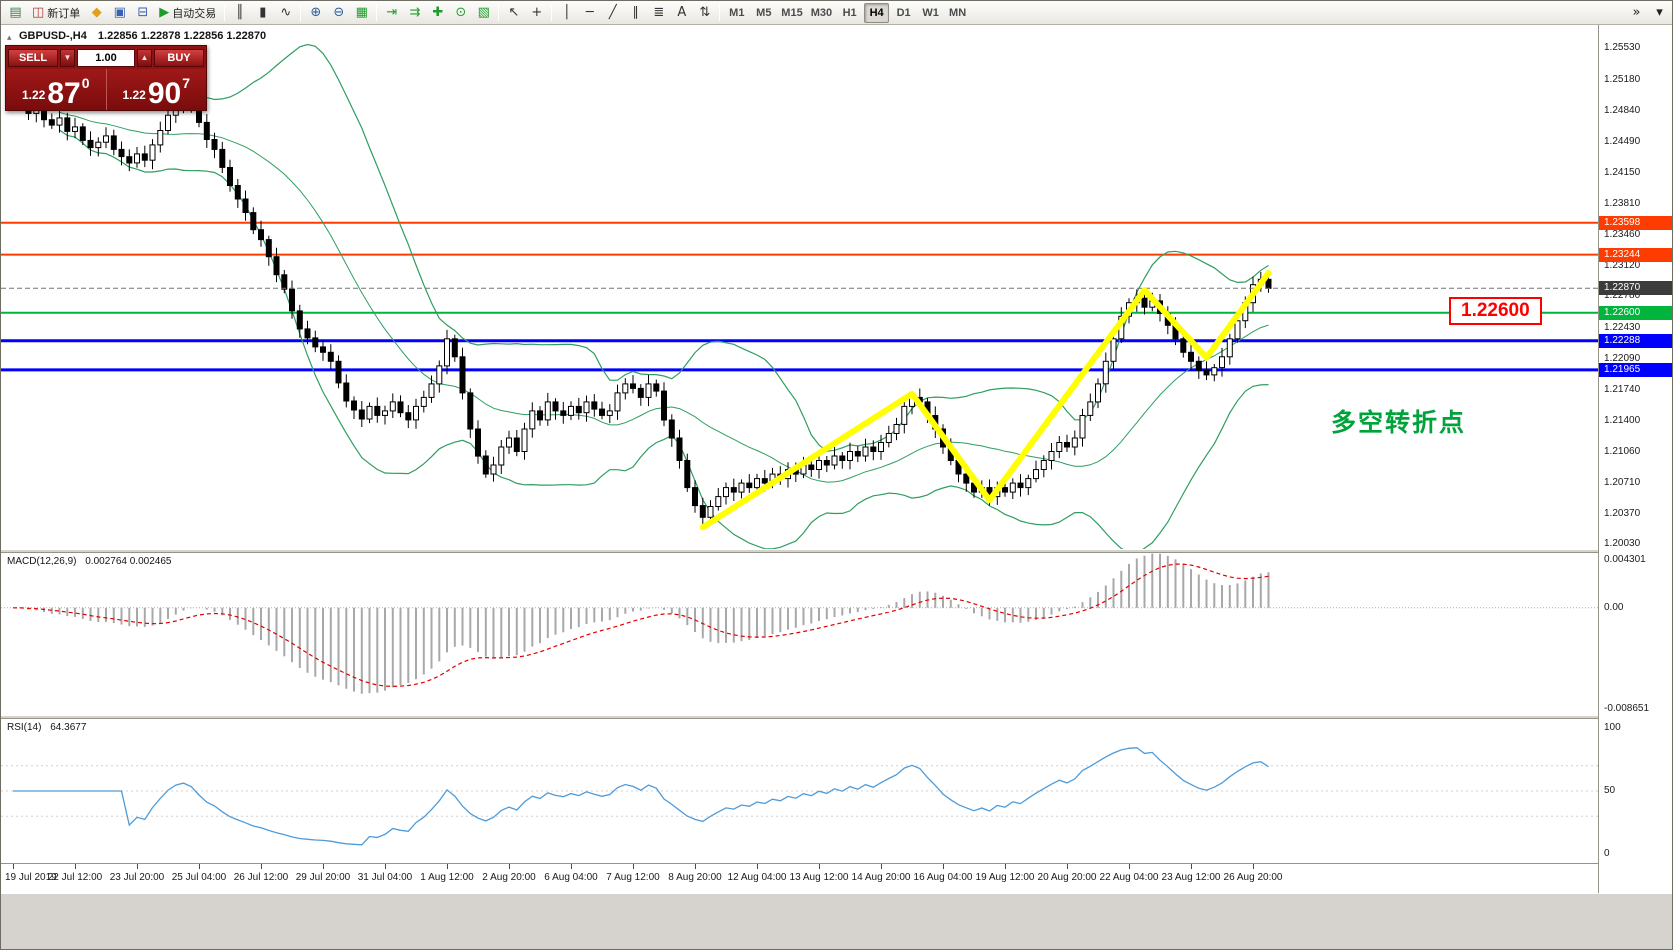 The height and width of the screenshot is (950, 1673). I want to click on toolbar-customize-button: ▾, so click(1659, 13).